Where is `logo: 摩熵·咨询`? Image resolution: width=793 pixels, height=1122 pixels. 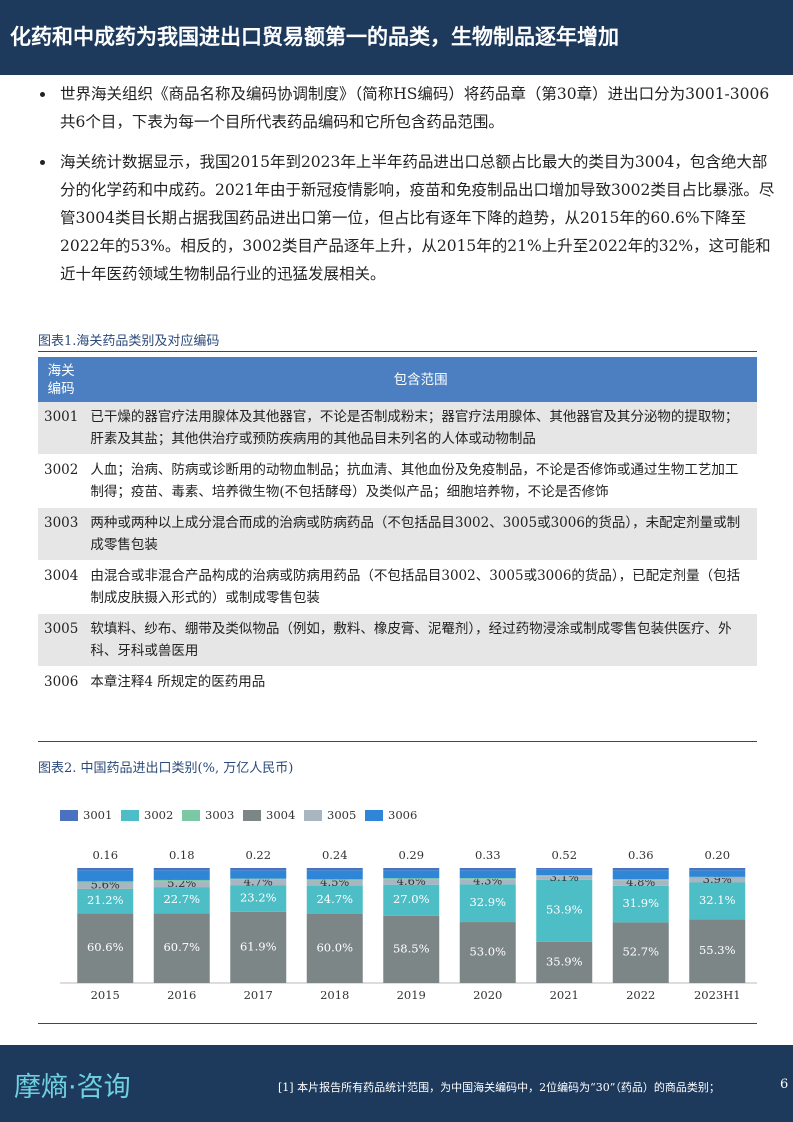 logo: 摩熵·咨询 is located at coordinates (72, 1087).